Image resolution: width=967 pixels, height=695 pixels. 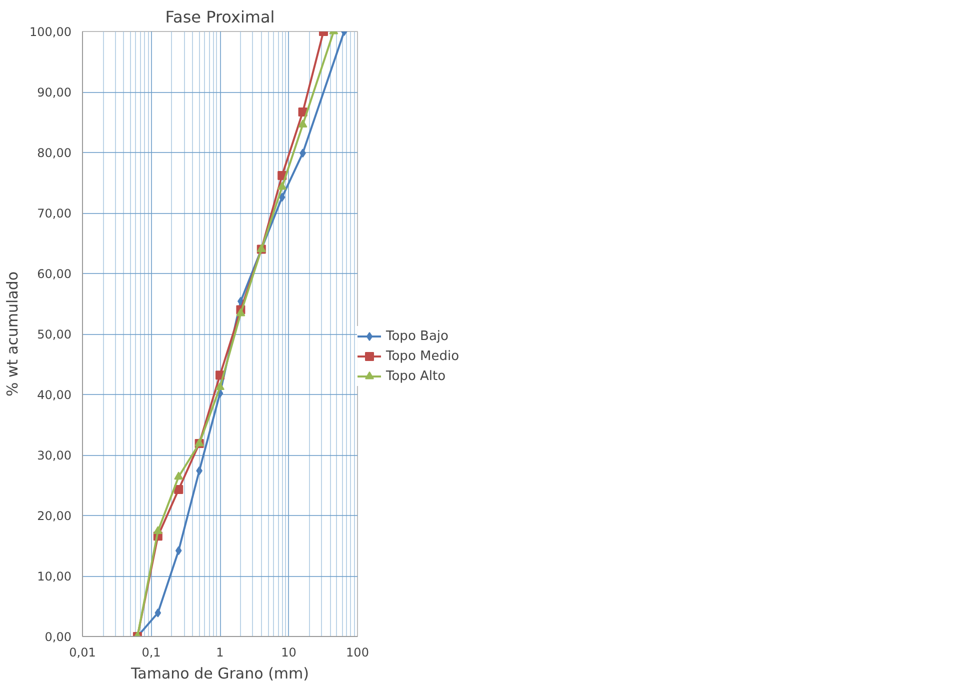 I want to click on y-tick-label: 100,00, so click(x=51, y=32).